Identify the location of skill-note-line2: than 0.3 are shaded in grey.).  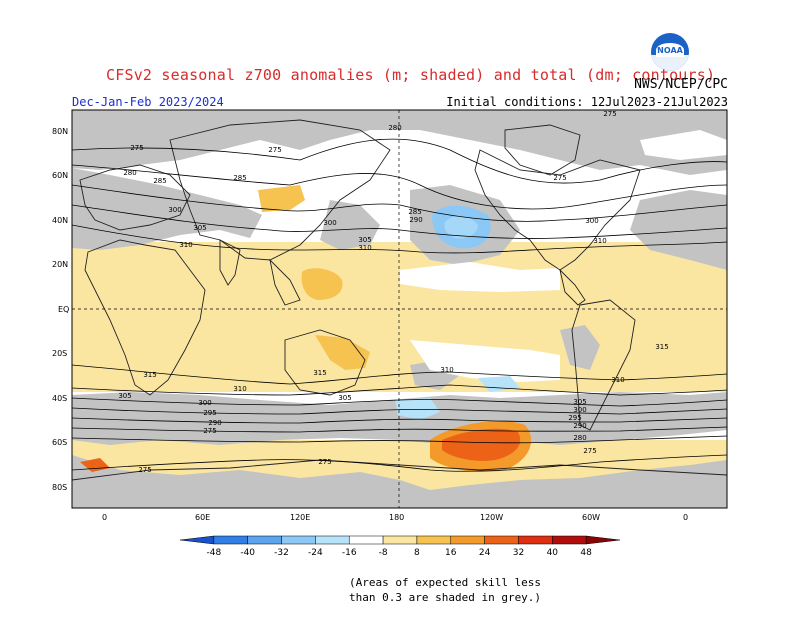
(445, 597).